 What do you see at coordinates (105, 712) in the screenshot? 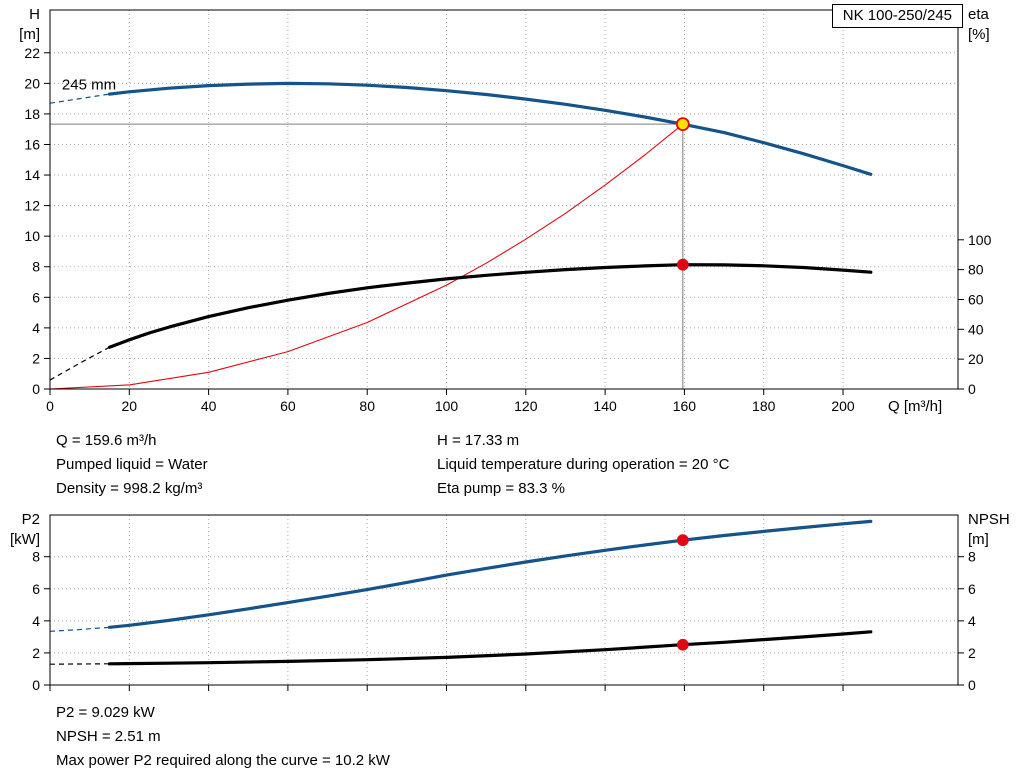
I see `p2-readout: P2 = 9.029 kW` at bounding box center [105, 712].